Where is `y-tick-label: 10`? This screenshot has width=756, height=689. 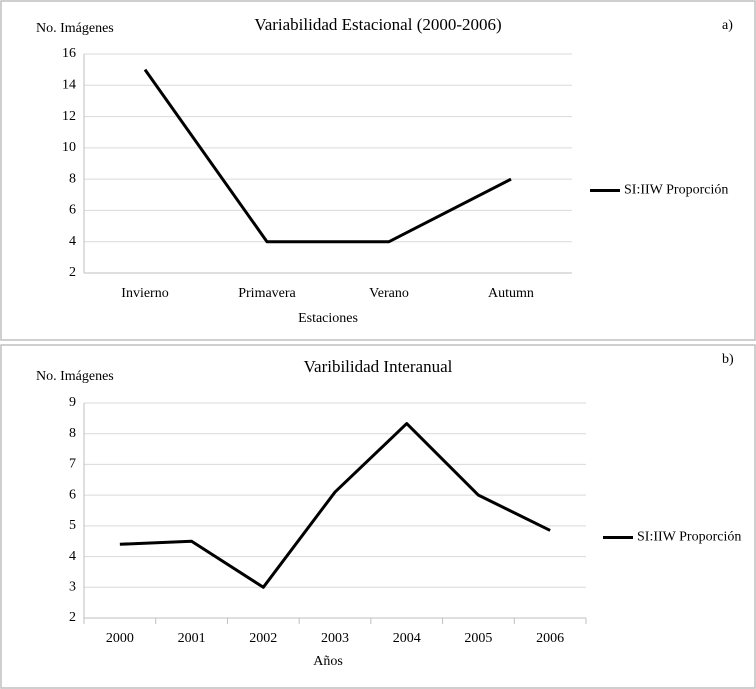
y-tick-label: 10 is located at coordinates (69, 147).